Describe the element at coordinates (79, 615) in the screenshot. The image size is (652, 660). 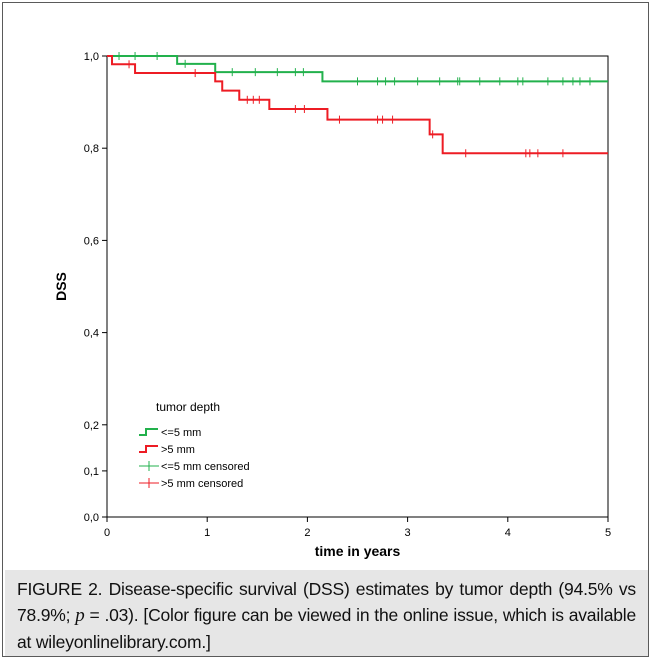
I see `caption-p-symbol: p` at that location.